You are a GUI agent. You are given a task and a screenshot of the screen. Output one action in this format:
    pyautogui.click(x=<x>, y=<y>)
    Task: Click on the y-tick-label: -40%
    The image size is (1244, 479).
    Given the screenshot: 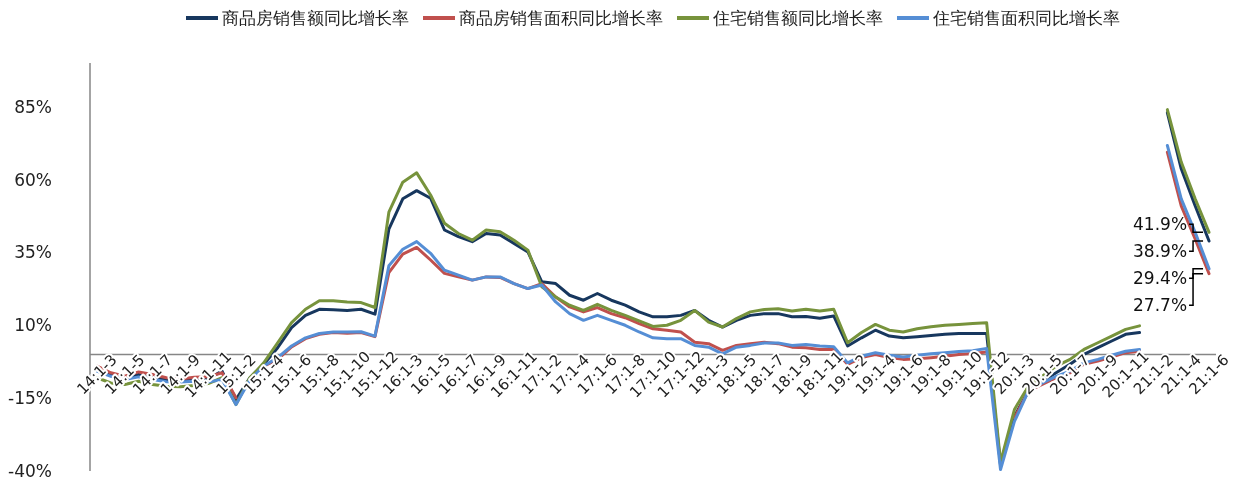 What is the action you would take?
    pyautogui.click(x=30, y=470)
    